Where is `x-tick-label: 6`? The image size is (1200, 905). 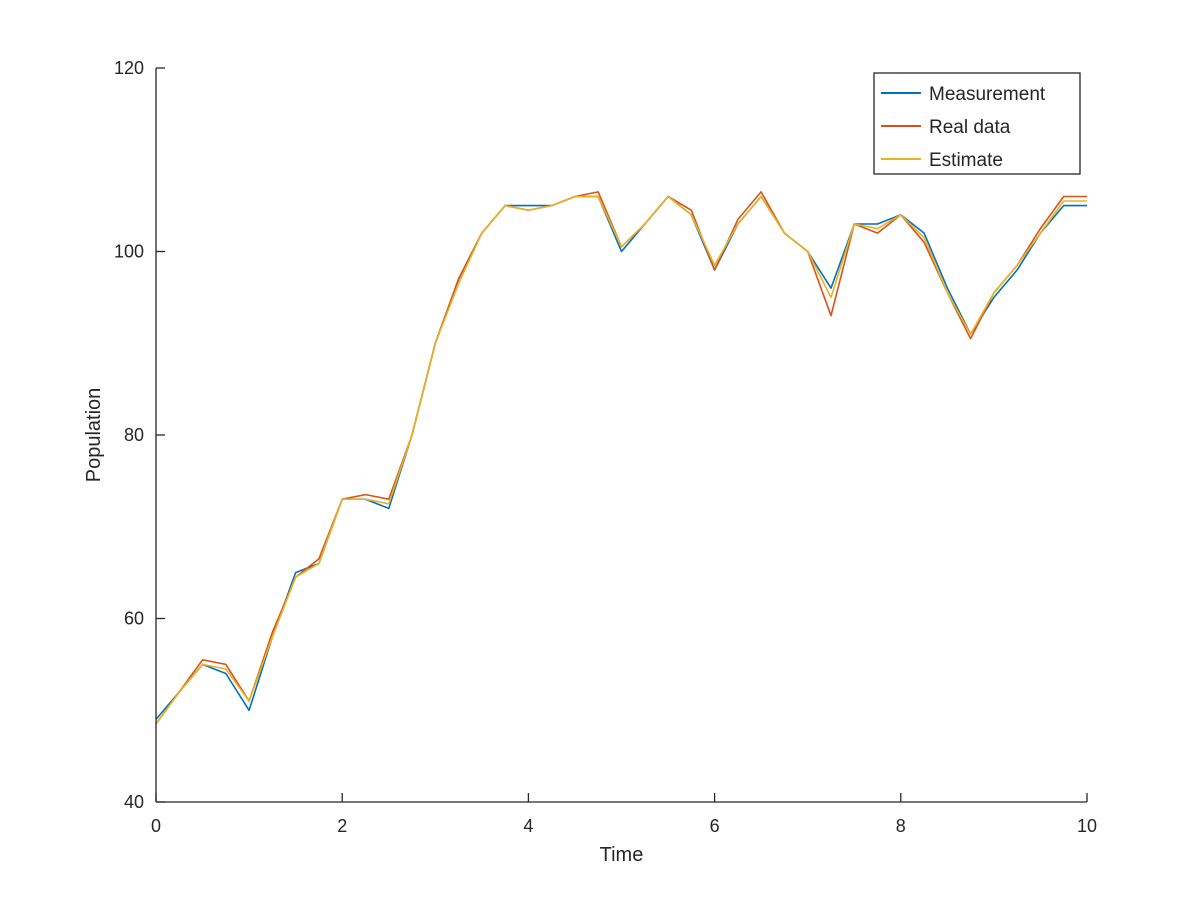 x-tick-label: 6 is located at coordinates (715, 826).